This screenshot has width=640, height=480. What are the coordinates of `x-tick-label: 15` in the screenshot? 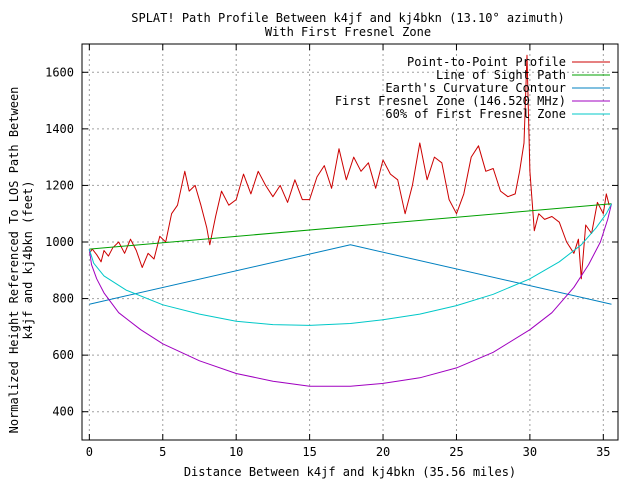 It's located at (309, 452).